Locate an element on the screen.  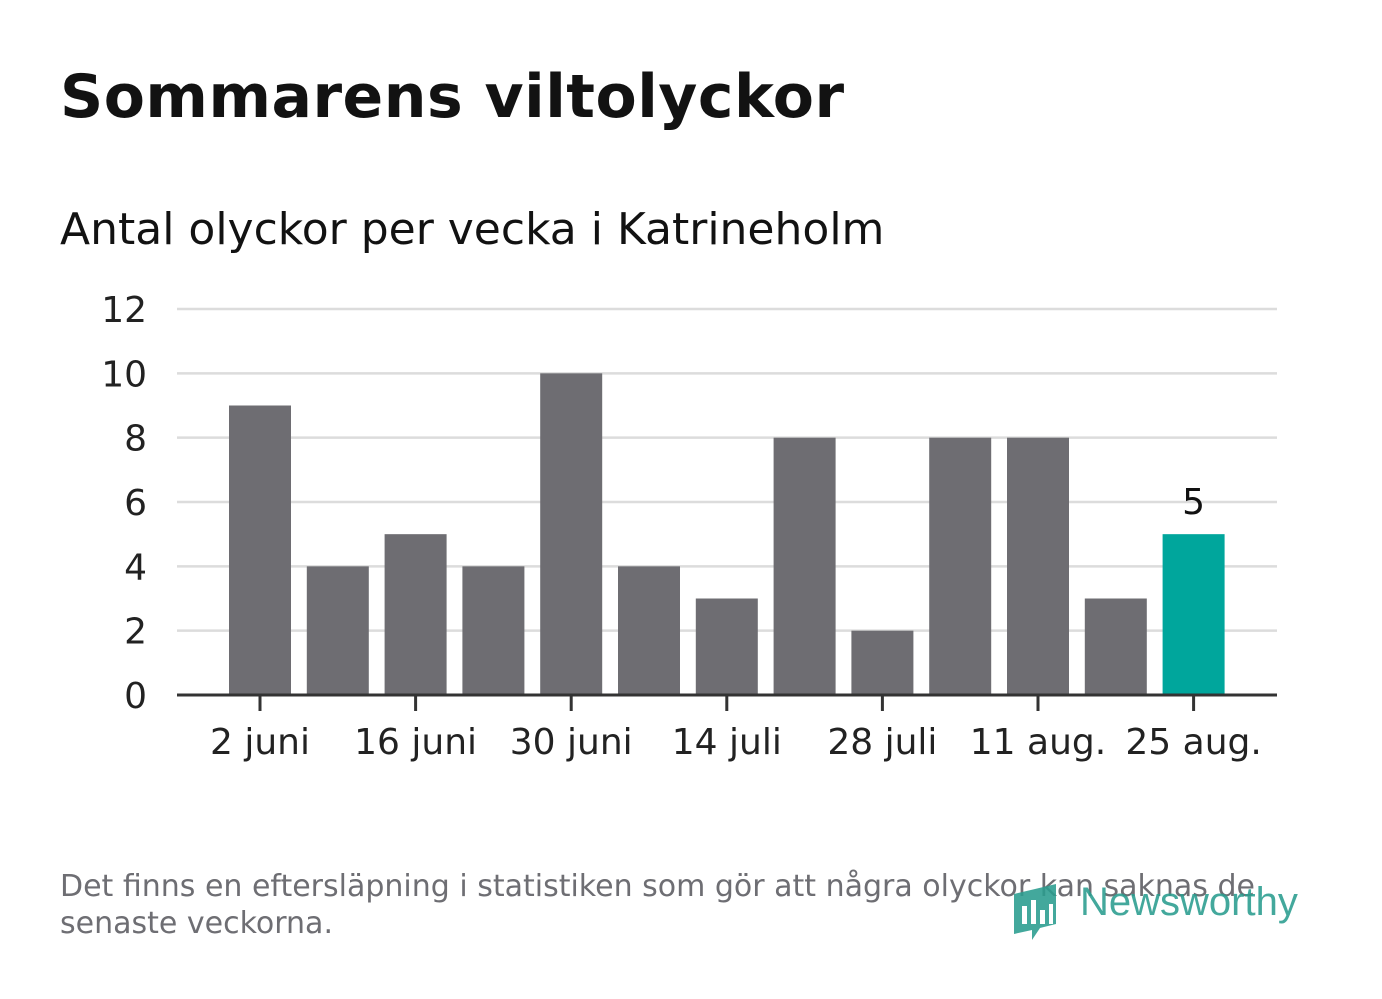
x-tick-label: 25 aug. is located at coordinates (1193, 742).